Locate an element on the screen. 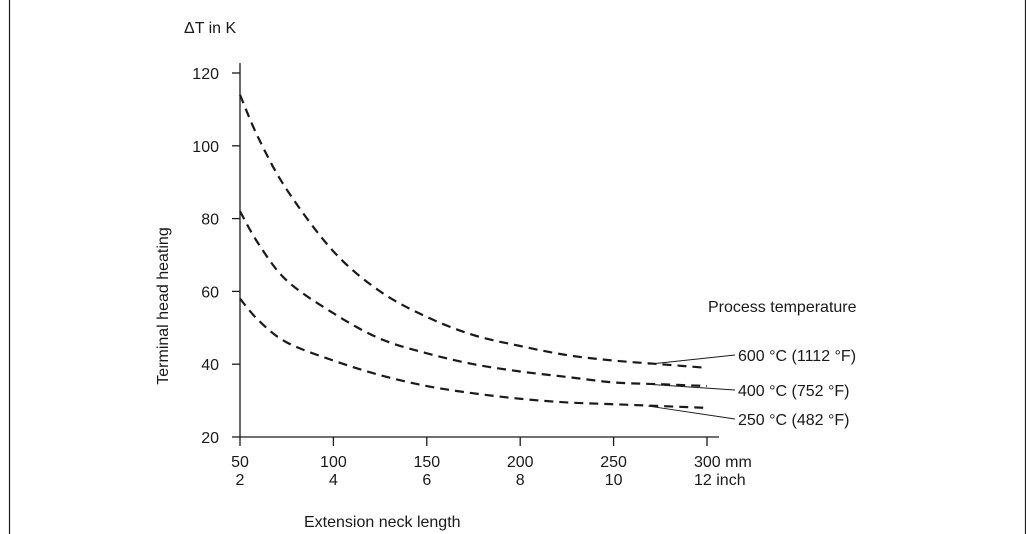 The width and height of the screenshot is (1026, 534). x-tick-label-inch: 10 is located at coordinates (614, 480).